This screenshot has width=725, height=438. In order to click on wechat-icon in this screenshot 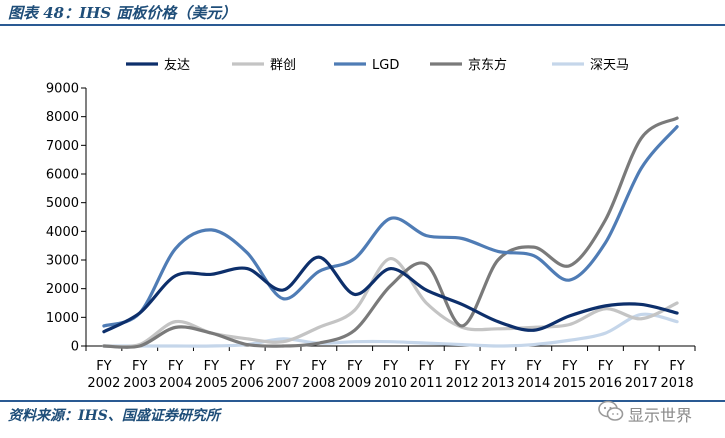, I will do `click(611, 410)`.